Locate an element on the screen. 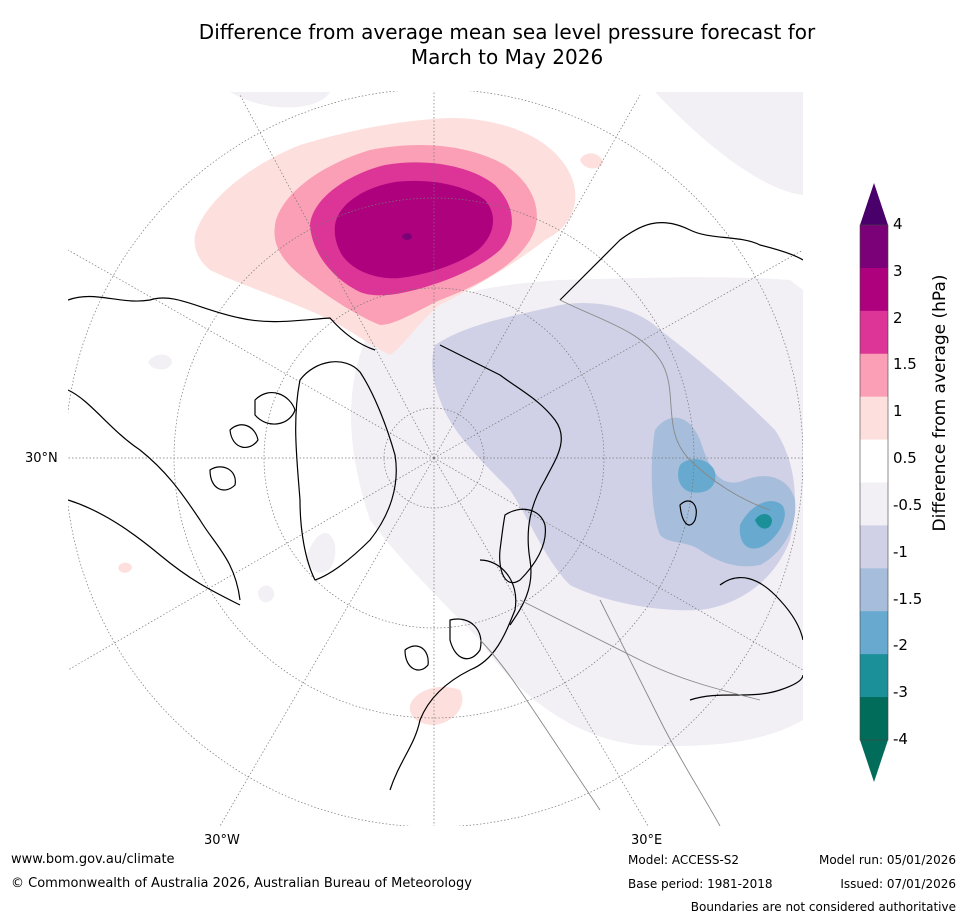  colorbar-tick-label: 3 is located at coordinates (898, 270).